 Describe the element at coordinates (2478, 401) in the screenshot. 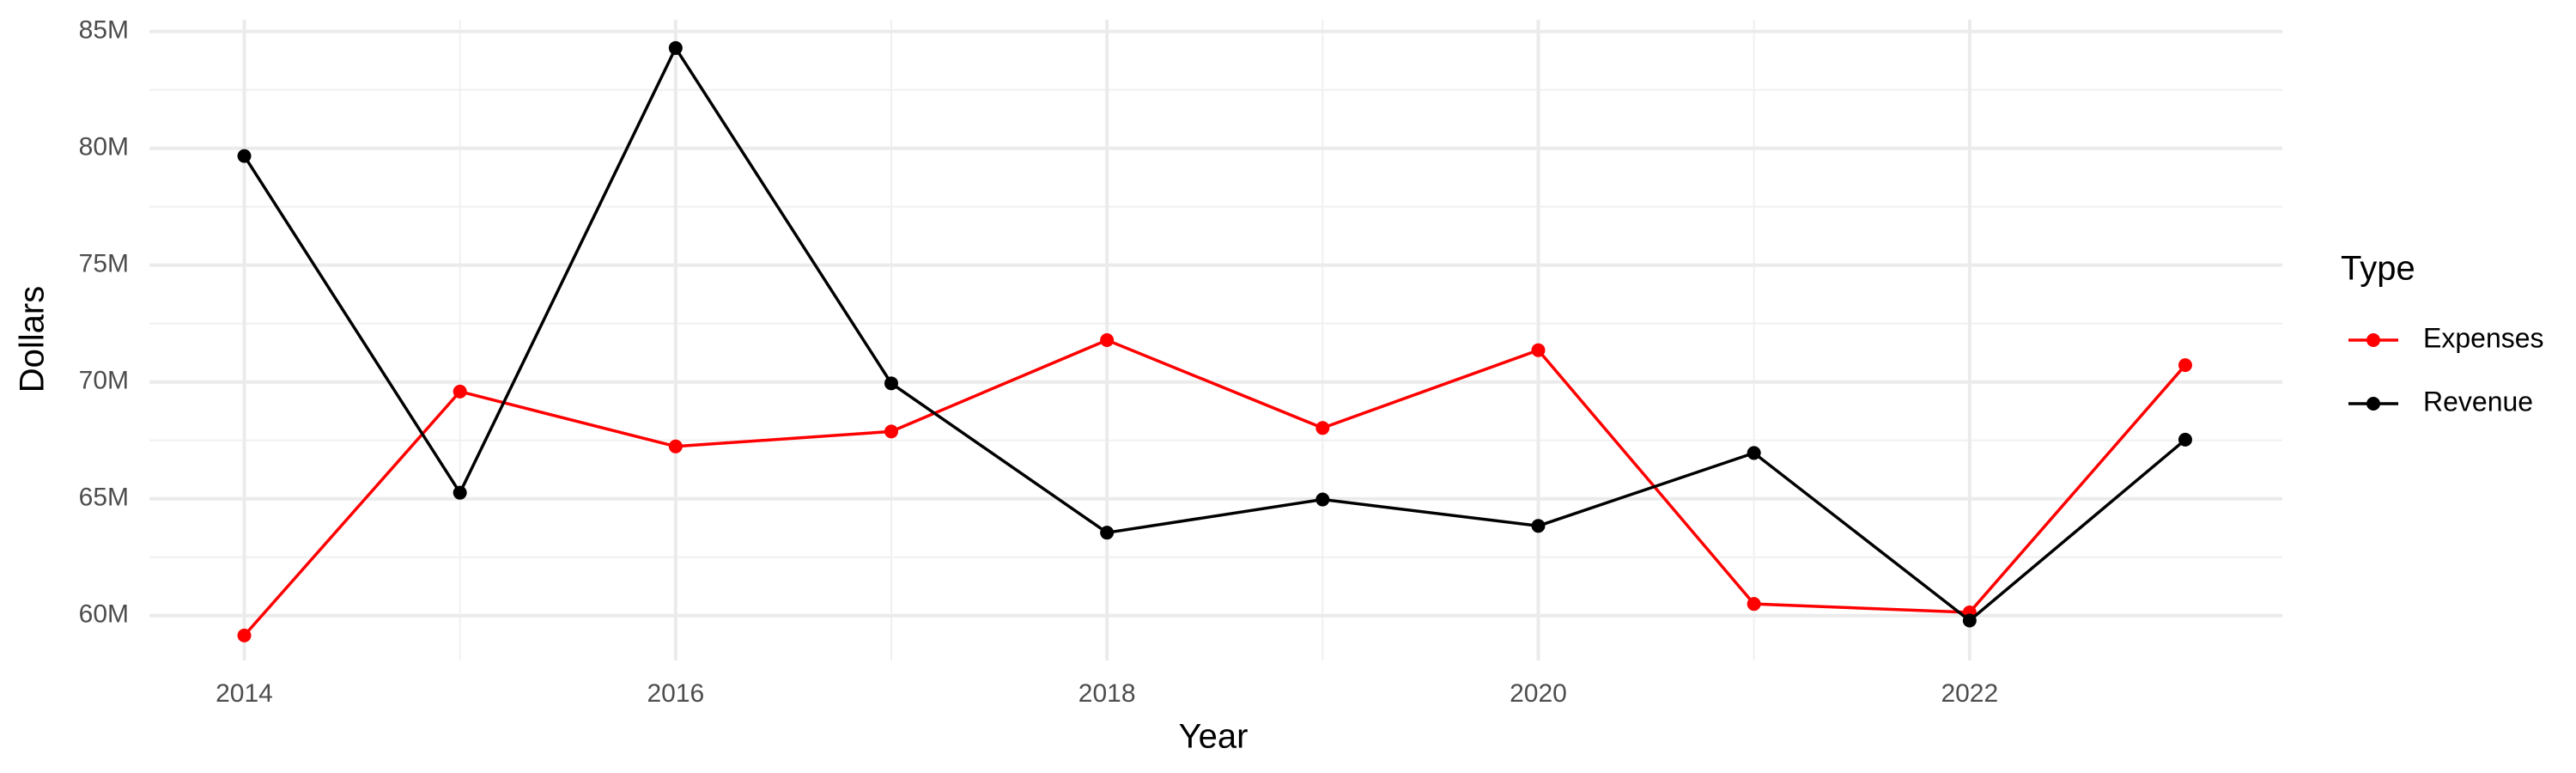

I see `legend-label: Revenue` at that location.